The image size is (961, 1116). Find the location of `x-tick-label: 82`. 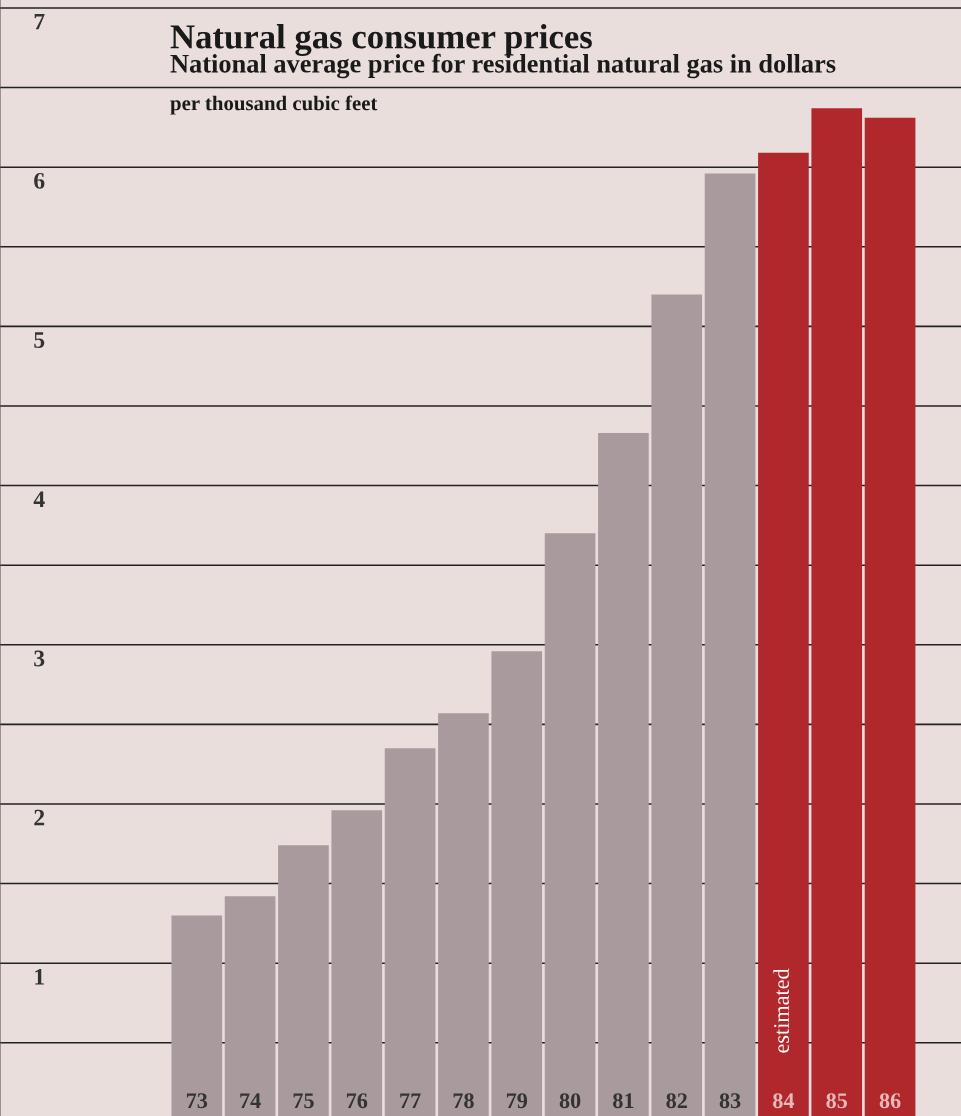

x-tick-label: 82 is located at coordinates (676, 1101).